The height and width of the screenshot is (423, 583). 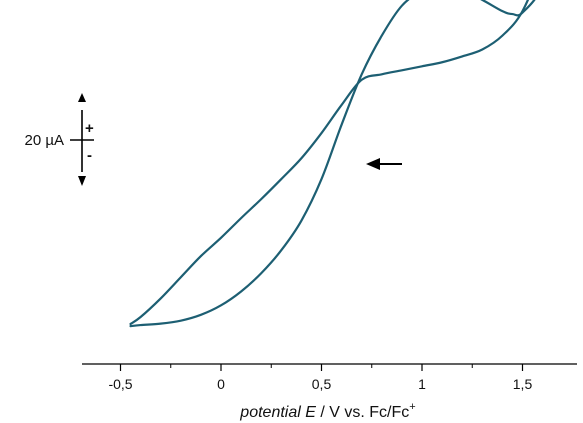 I want to click on x-ticks: -0,5 0 0,5 1 1,5, so click(x=320, y=378).